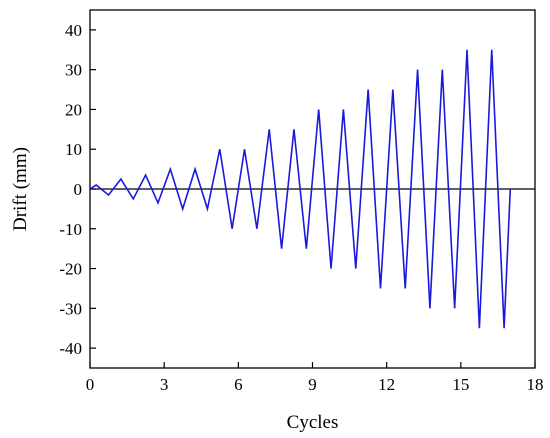  I want to click on x-tick-label: 9, so click(312, 384).